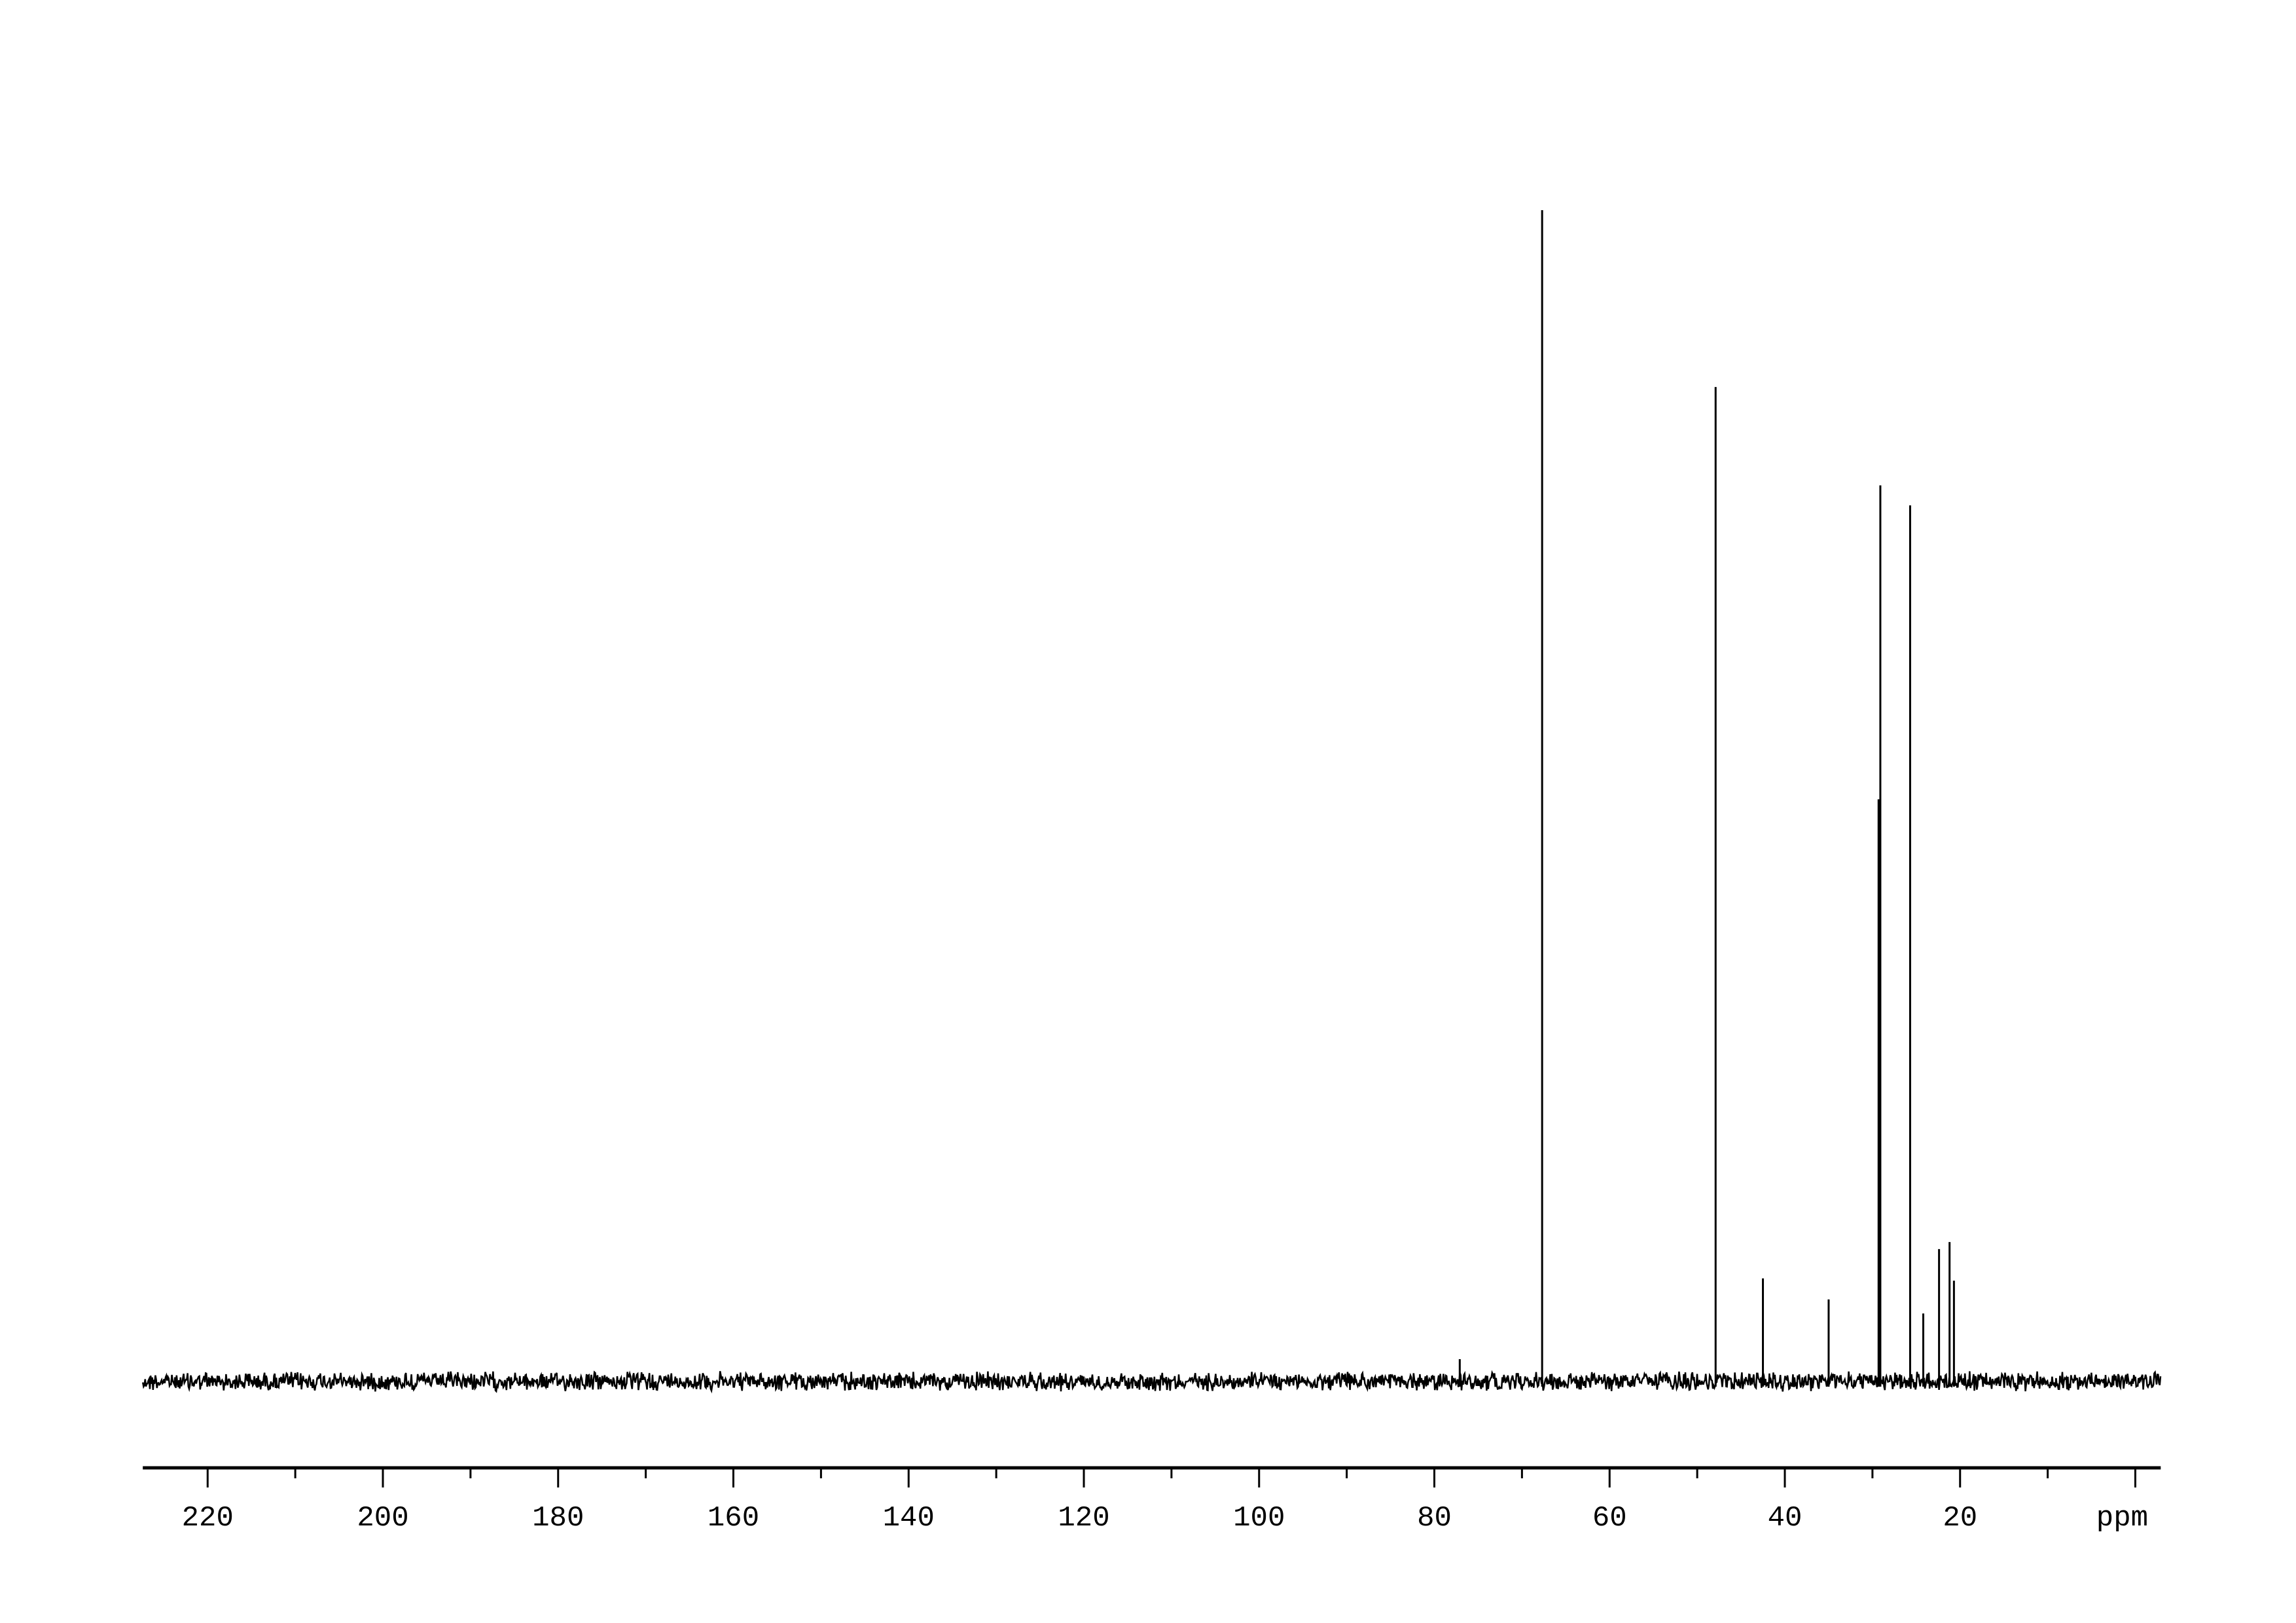 The image size is (2296, 1623). What do you see at coordinates (1960, 1518) in the screenshot?
I see `x-tick-label: 20` at bounding box center [1960, 1518].